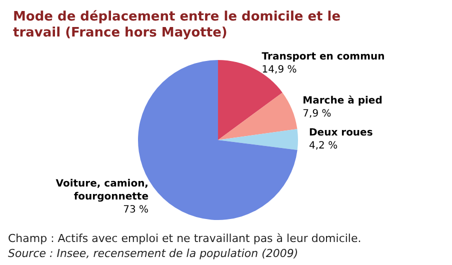  I want to click on slice-label: Transport en commun, so click(323, 56).